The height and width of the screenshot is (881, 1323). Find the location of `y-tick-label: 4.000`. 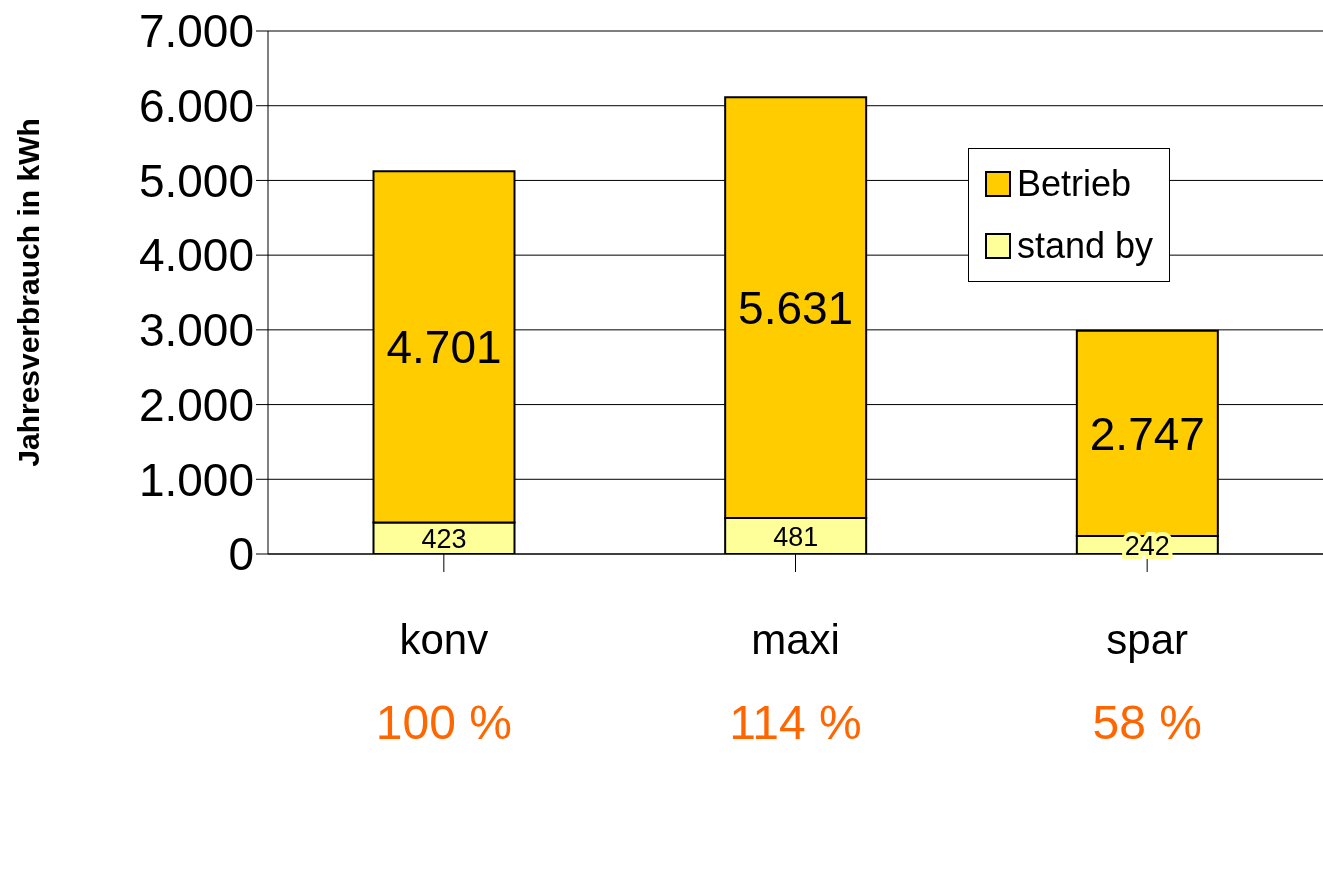

y-tick-label: 4.000 is located at coordinates (196, 255).